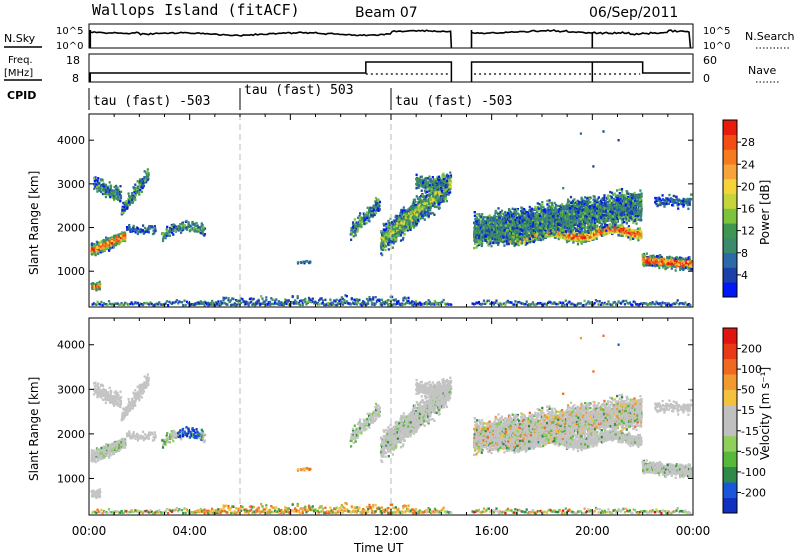  I want to click on noise-right-tick-bottom: 10^0, so click(716, 46).